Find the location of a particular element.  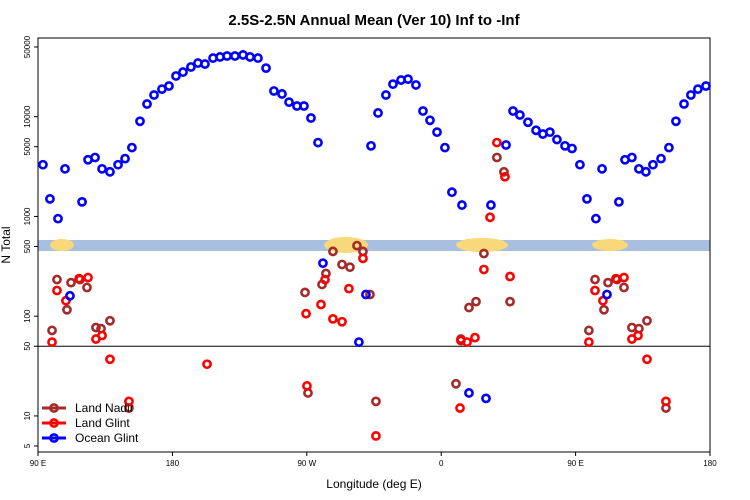

x-tick-label: 0 is located at coordinates (441, 463).